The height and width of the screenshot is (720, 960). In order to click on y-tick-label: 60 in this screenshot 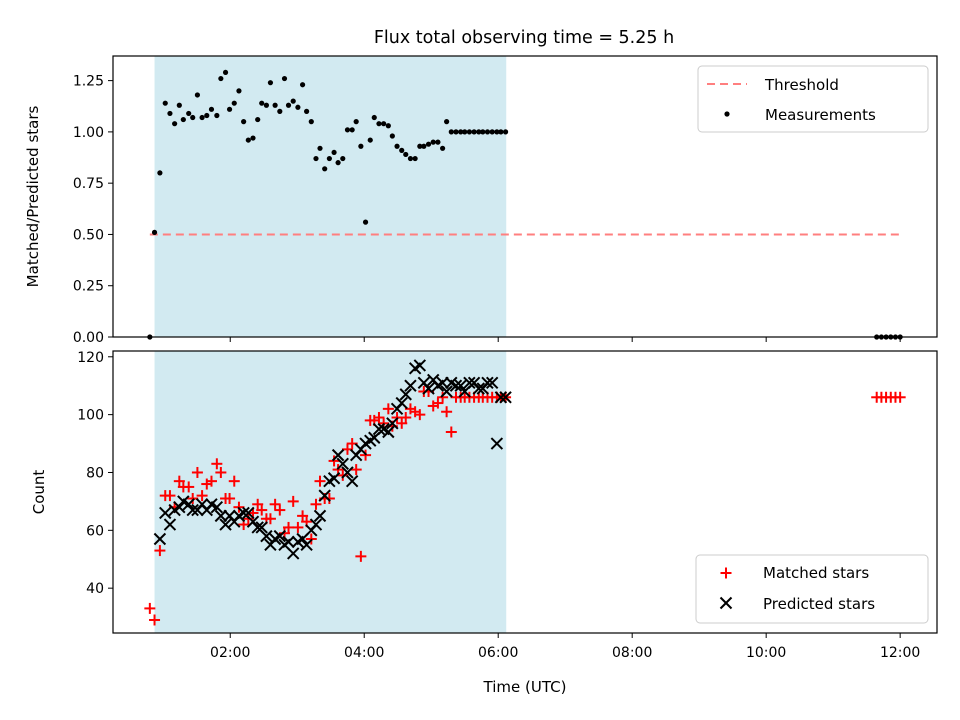, I will do `click(95, 531)`.